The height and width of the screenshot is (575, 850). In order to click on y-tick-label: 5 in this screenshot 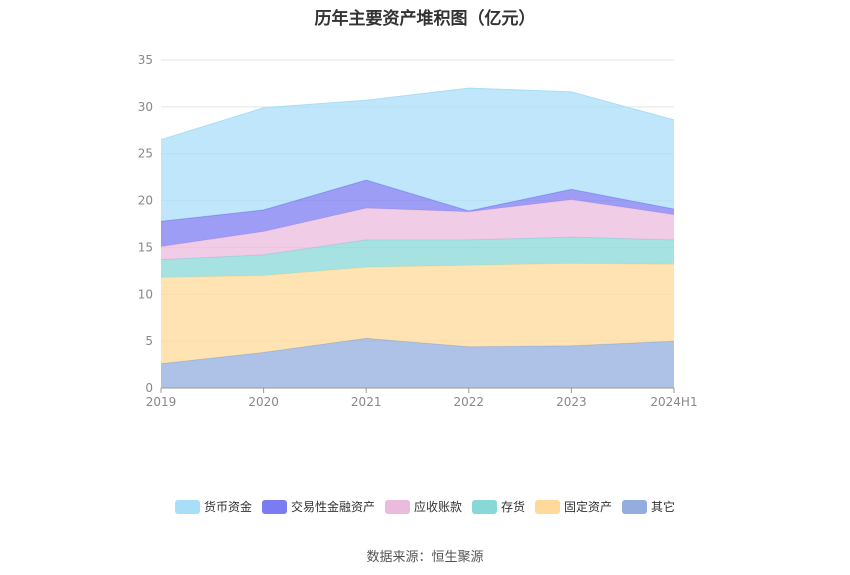, I will do `click(149, 341)`.